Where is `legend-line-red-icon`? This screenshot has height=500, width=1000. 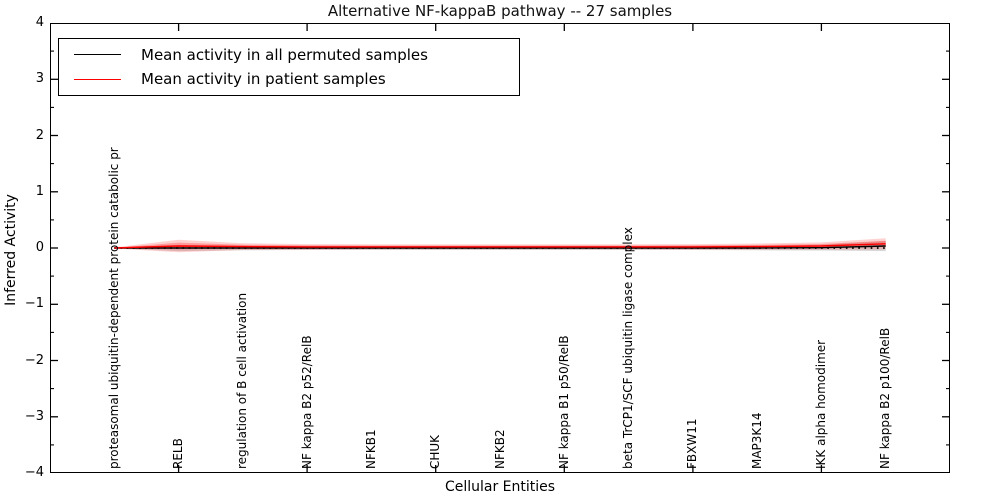 legend-line-red-icon is located at coordinates (97, 79).